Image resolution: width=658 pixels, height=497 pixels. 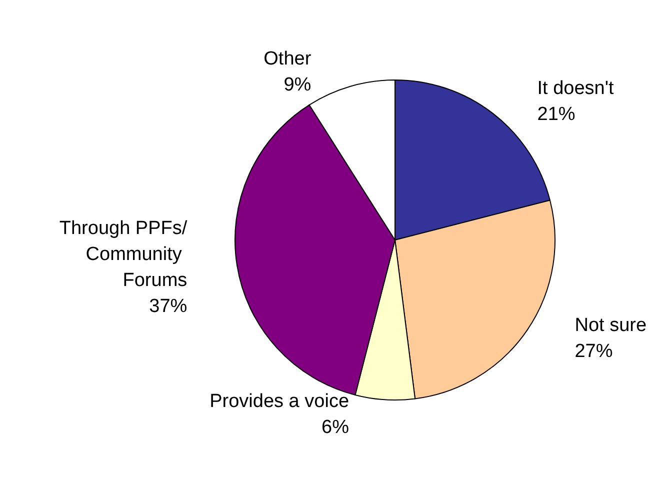 I want to click on data-label: 37%, so click(x=168, y=306).